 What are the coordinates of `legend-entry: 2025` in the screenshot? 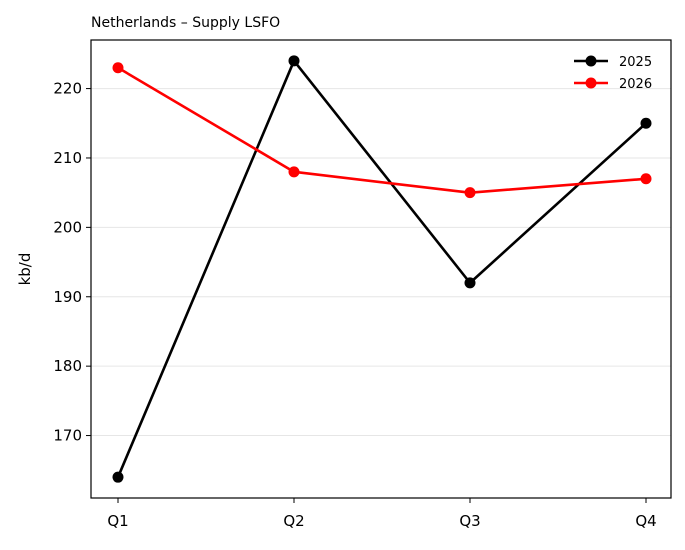 It's located at (613, 62).